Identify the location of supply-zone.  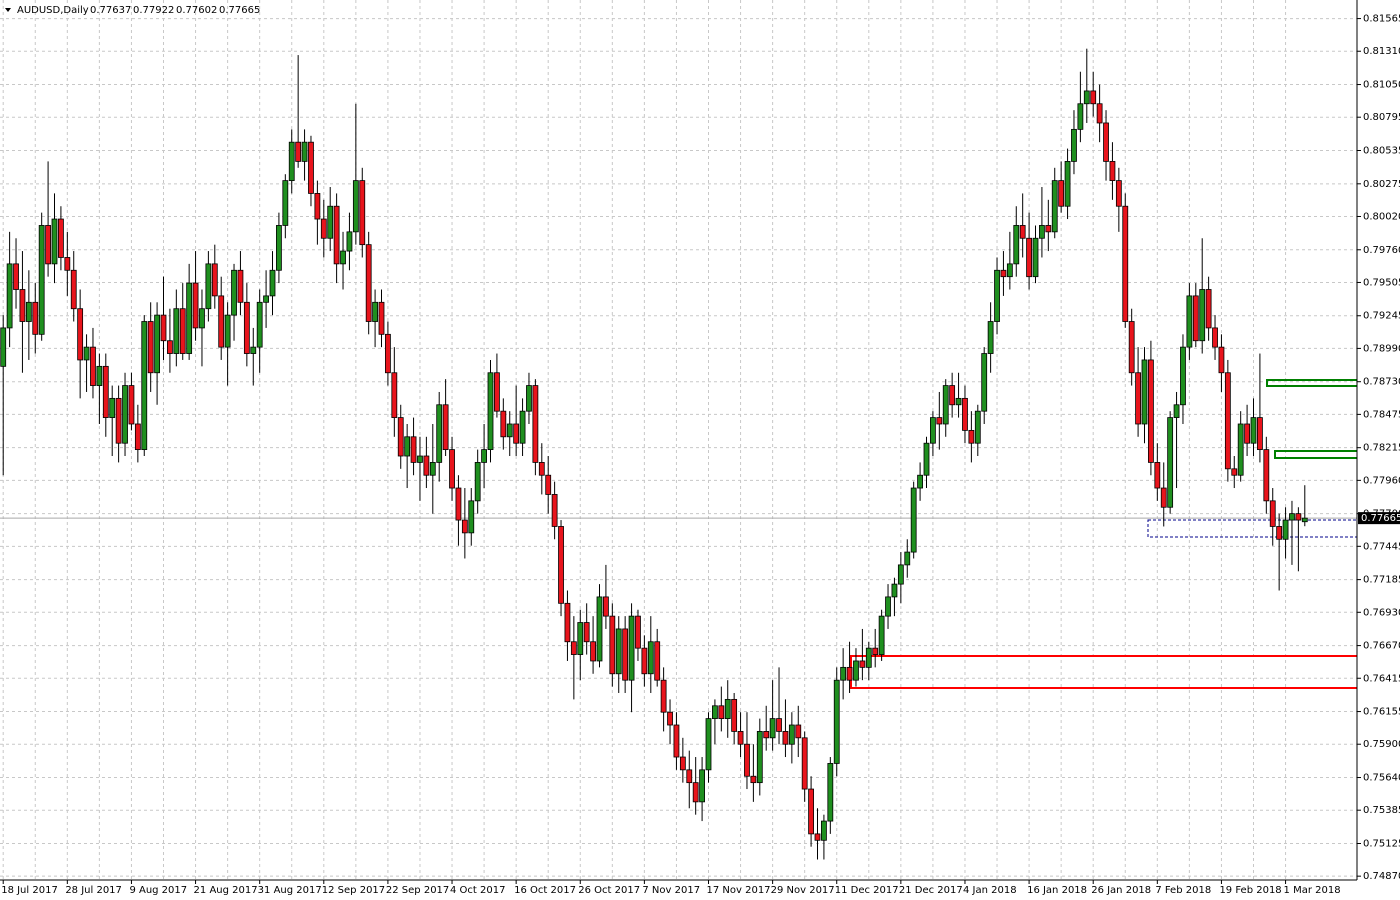
(1315, 454).